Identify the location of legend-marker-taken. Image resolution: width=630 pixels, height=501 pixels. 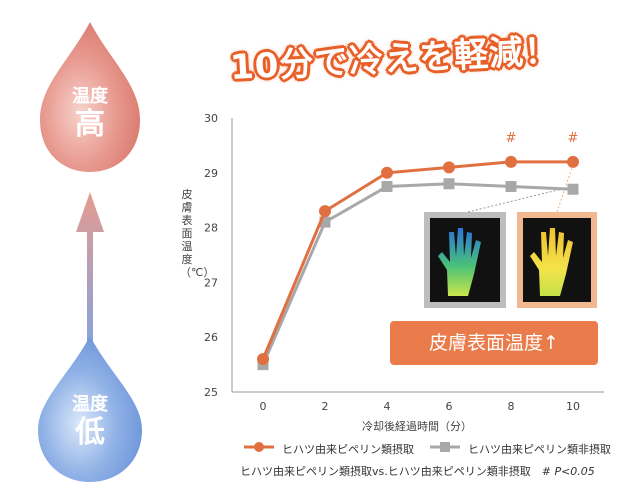
(259, 447).